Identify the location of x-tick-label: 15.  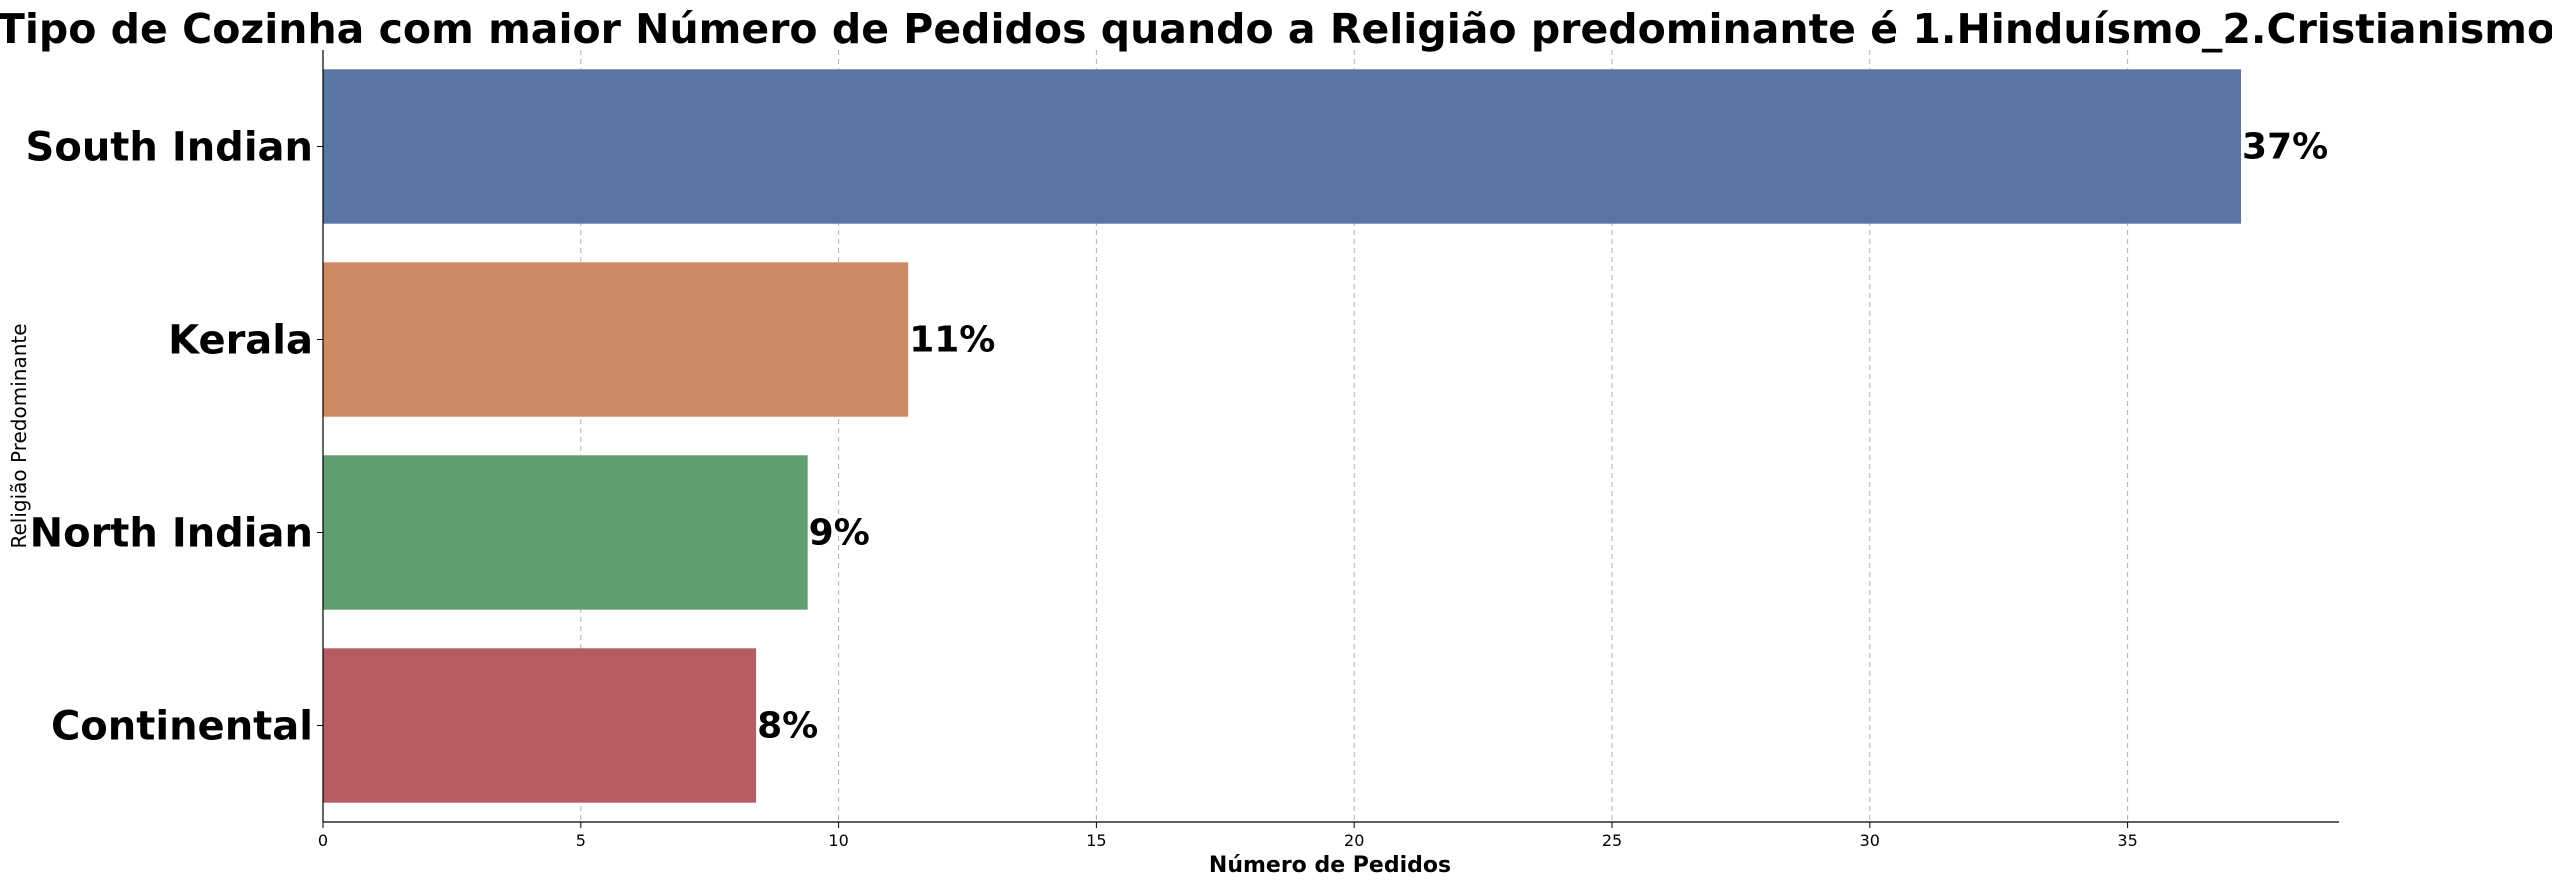
(1096, 840).